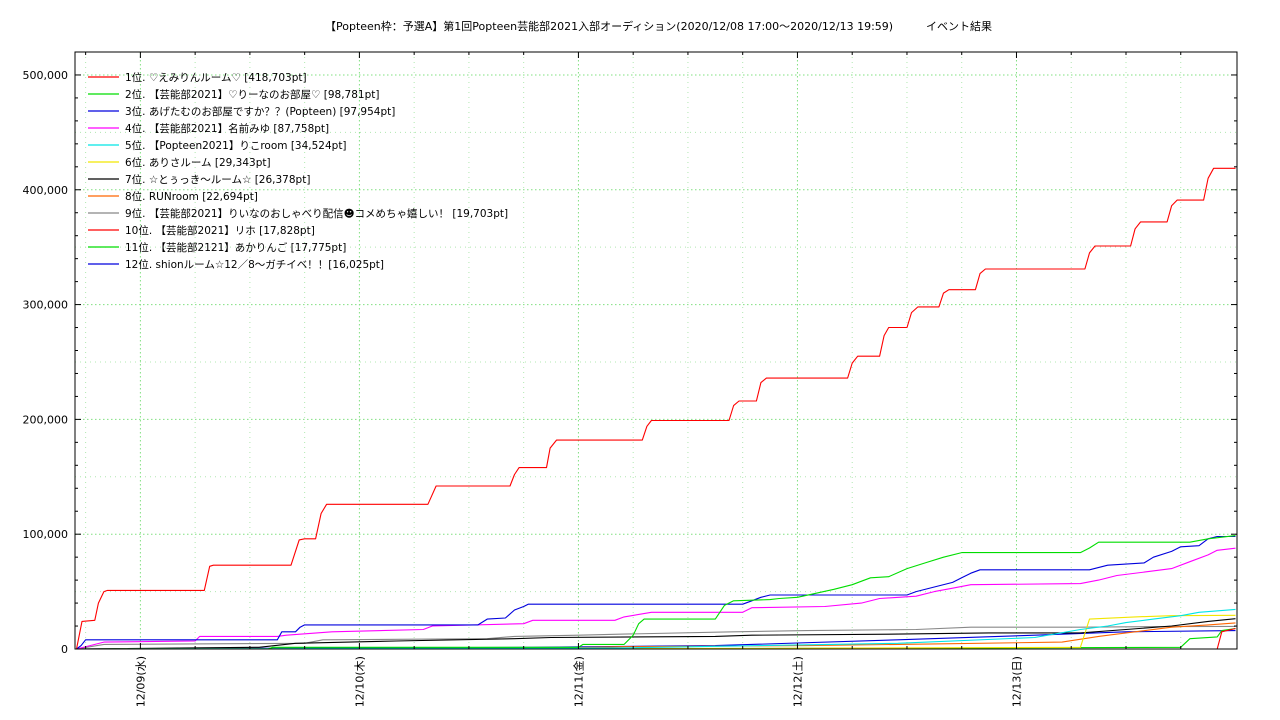 Image resolution: width=1280 pixels, height=720 pixels. Describe the element at coordinates (64, 649) in the screenshot. I see `y-tick-label: 0` at that location.